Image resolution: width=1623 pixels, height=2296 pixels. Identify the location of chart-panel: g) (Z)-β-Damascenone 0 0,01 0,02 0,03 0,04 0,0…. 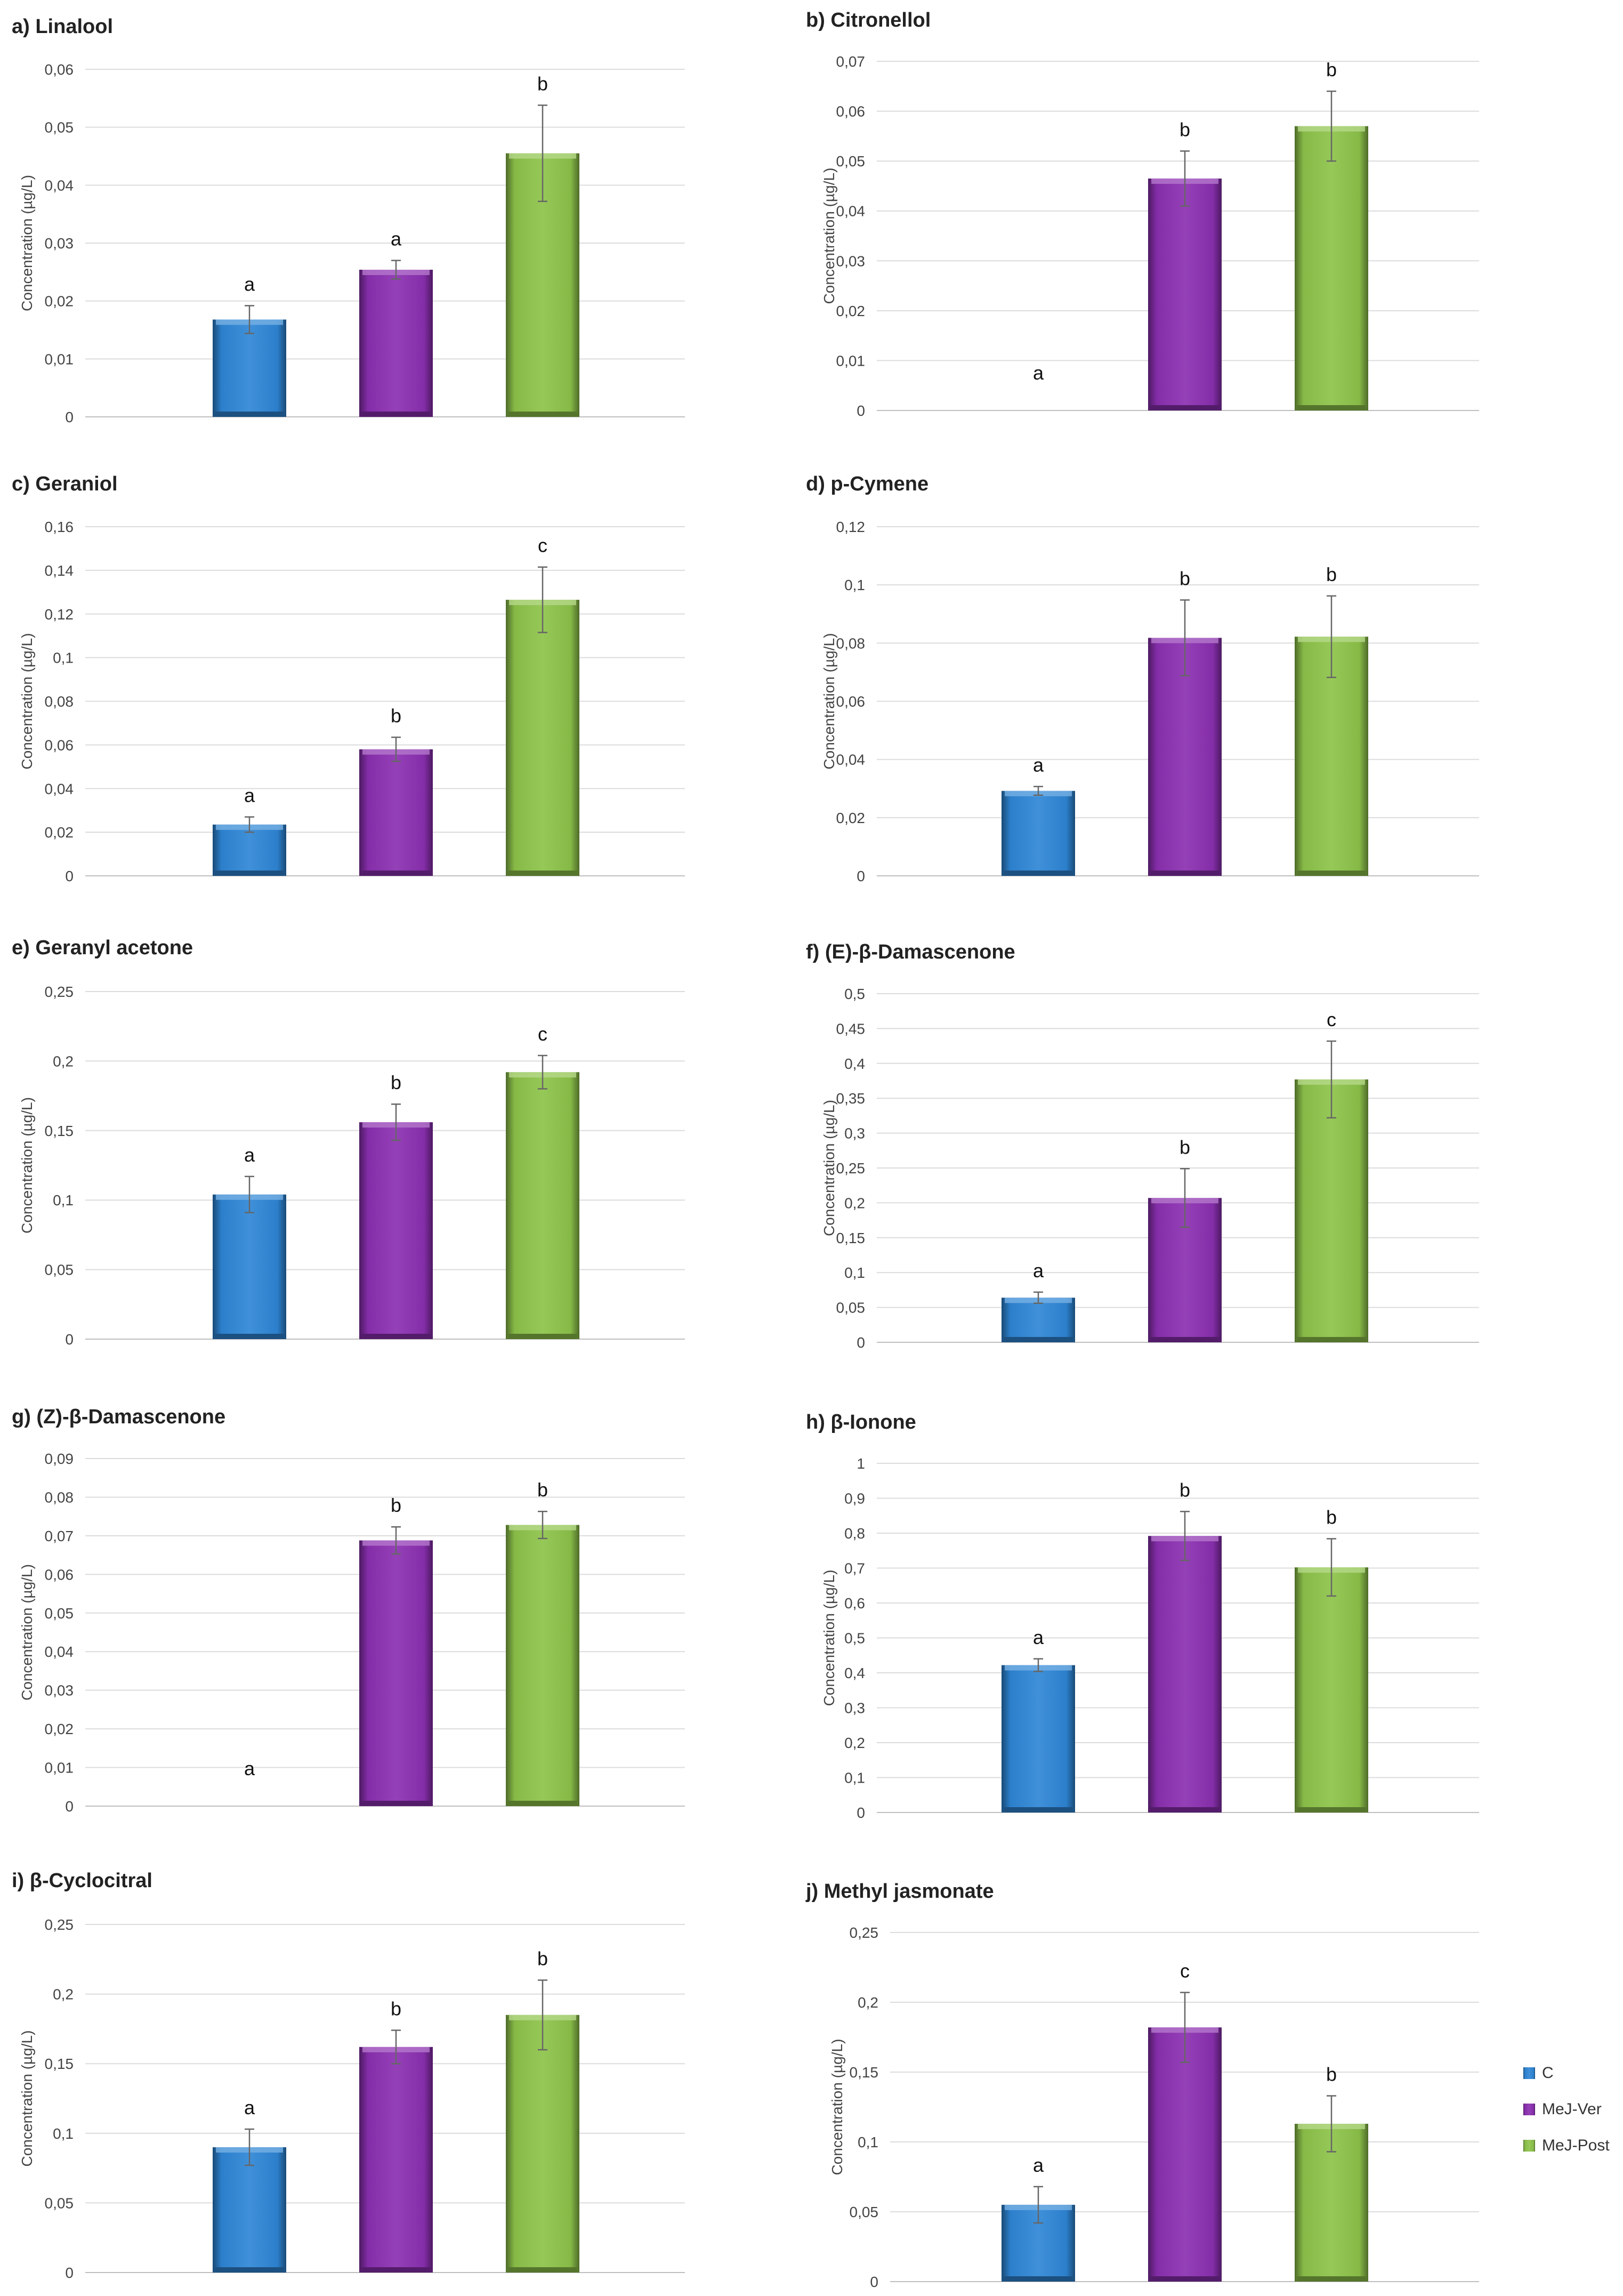
(348, 1611).